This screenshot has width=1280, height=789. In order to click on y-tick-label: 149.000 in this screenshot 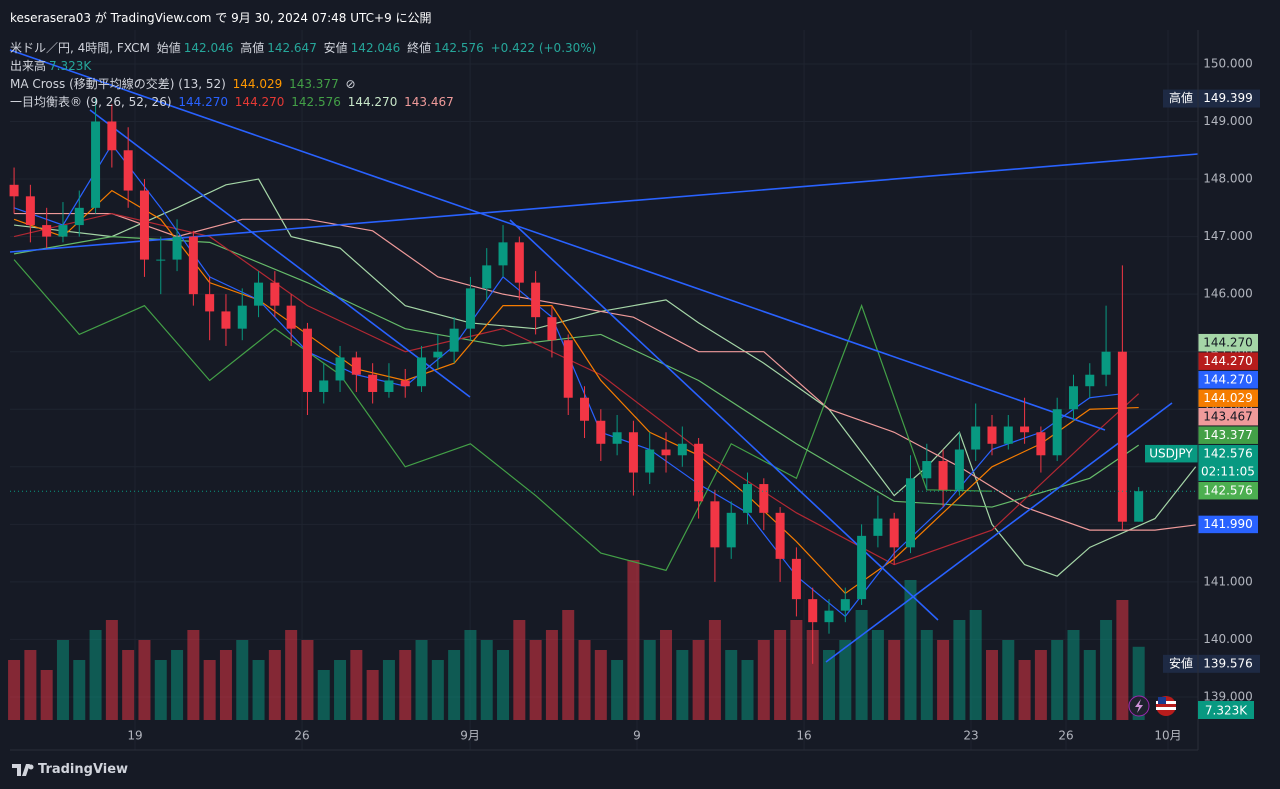, I will do `click(1228, 121)`.